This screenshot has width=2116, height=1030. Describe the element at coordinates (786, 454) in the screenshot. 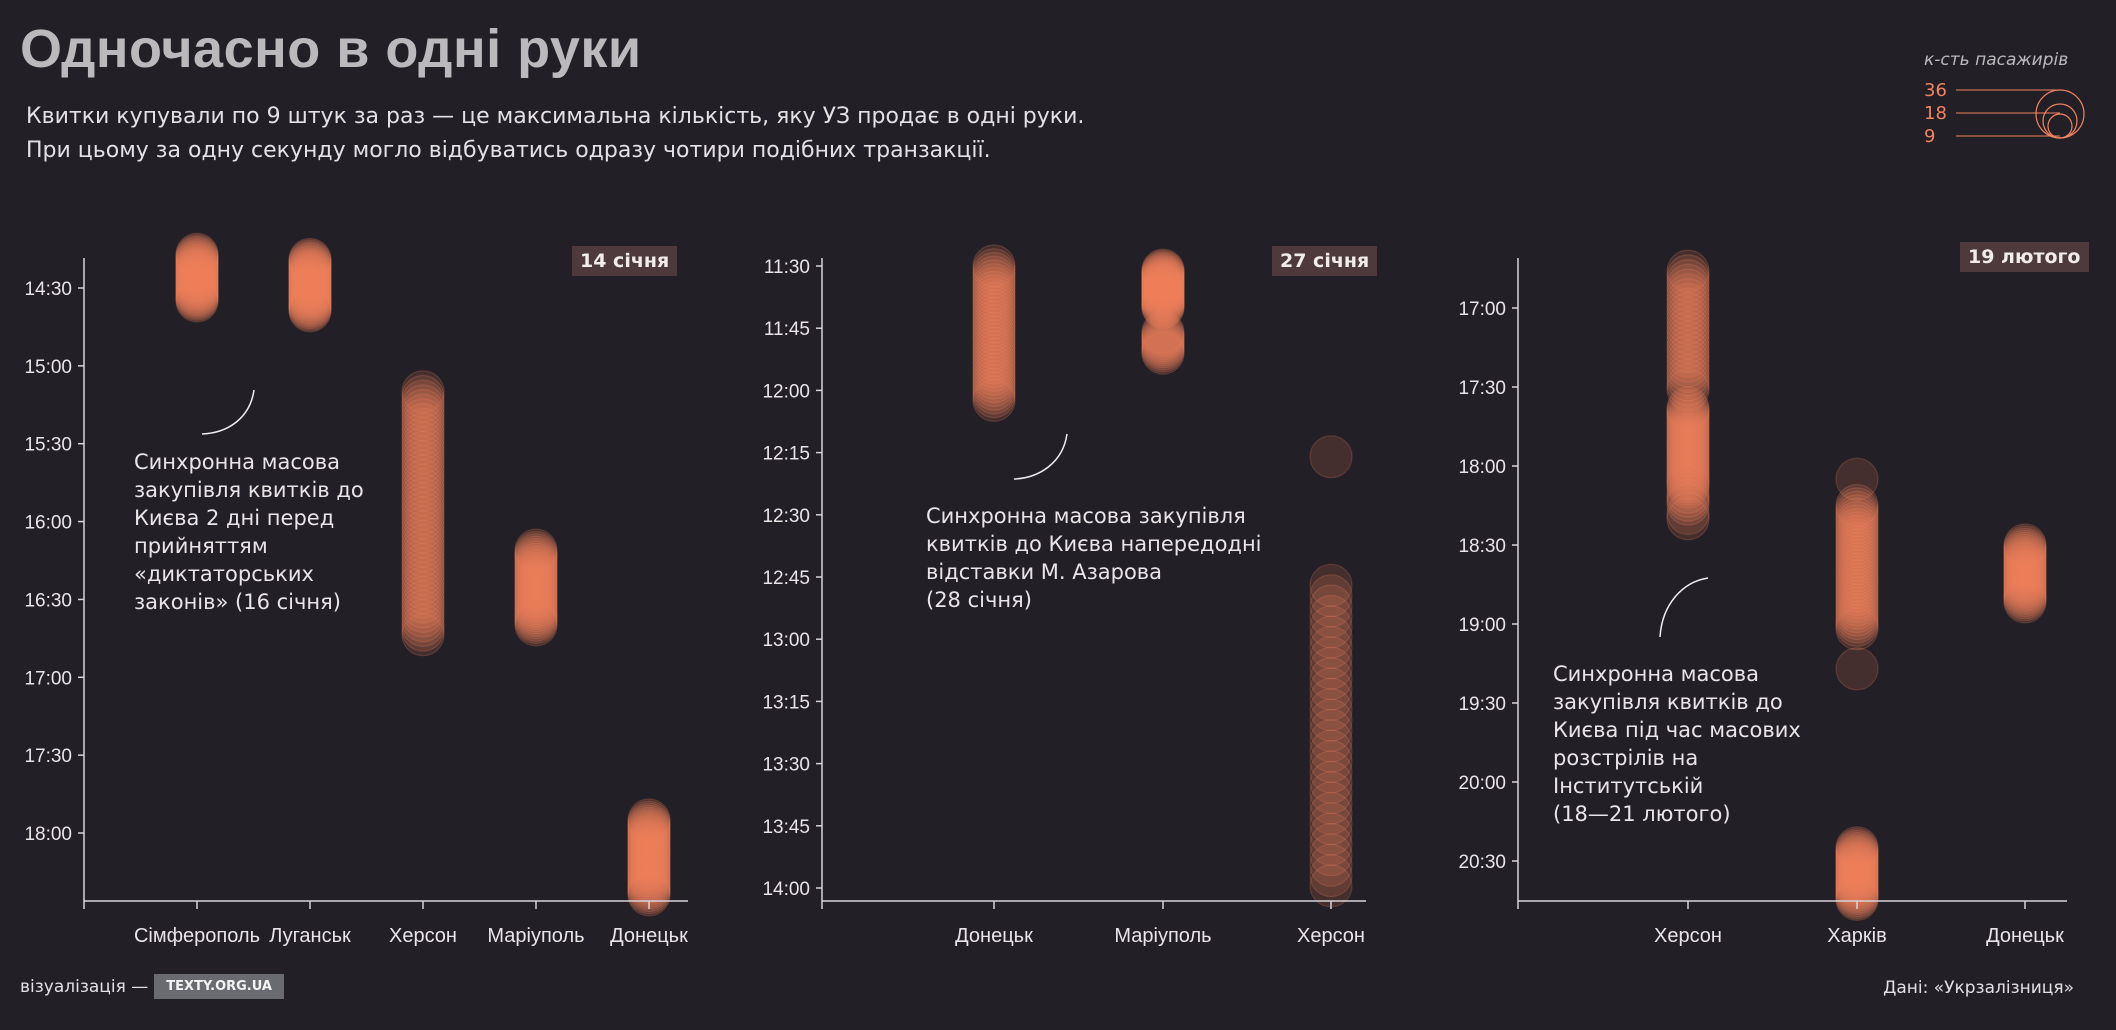

I see `y-tick-label: 12:15` at that location.